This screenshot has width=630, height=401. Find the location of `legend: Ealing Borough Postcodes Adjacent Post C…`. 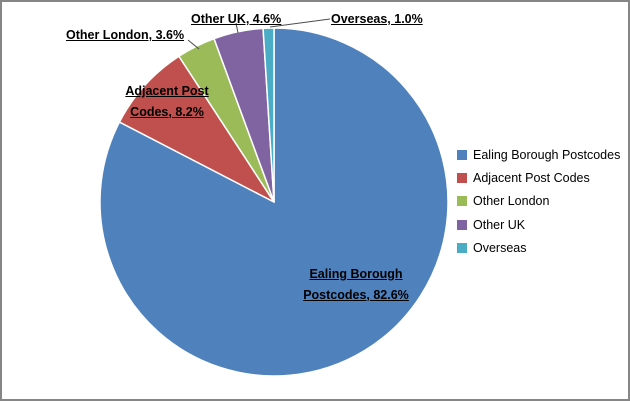

legend: Ealing Borough Postcodes Adjacent Post C… is located at coordinates (538, 201).